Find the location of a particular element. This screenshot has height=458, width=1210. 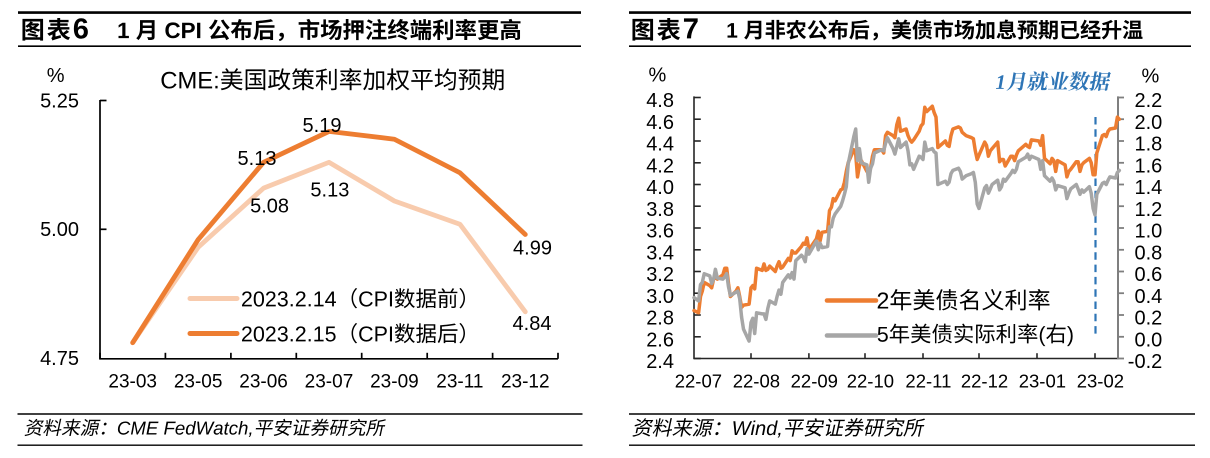

svg-text: 23-11 is located at coordinates (459, 382).